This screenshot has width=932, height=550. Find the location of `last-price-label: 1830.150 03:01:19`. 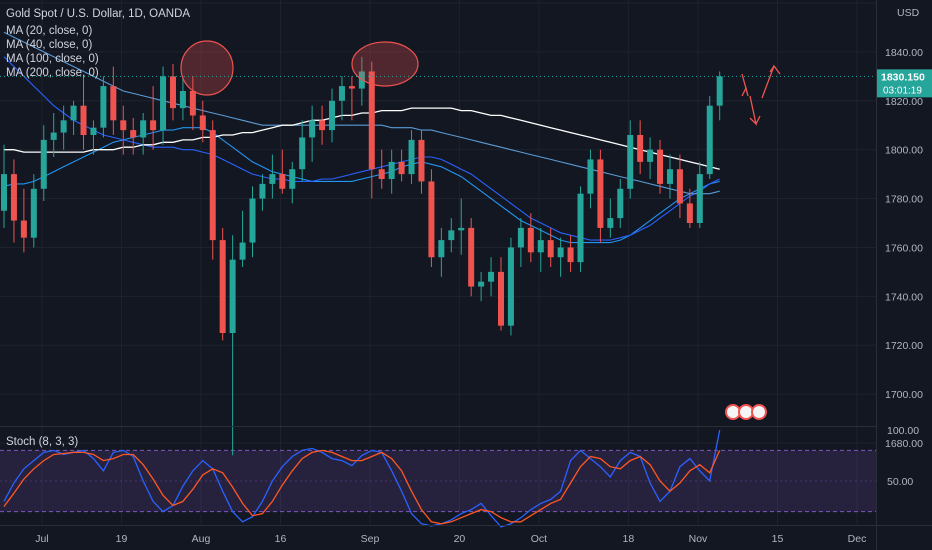

last-price-label: 1830.150 03:01:19 is located at coordinates (904, 83).